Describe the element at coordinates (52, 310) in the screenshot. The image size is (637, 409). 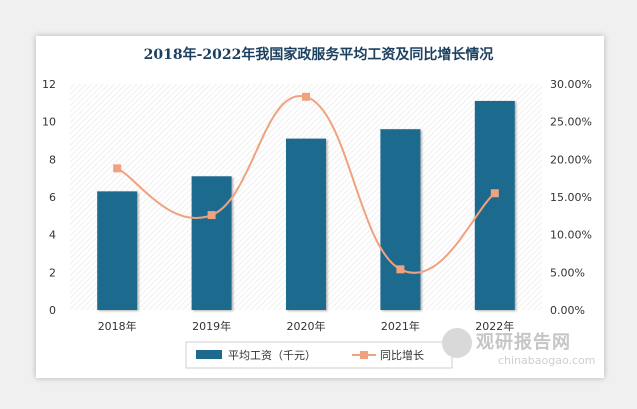
I see `y-left-tick-0: 0` at that location.